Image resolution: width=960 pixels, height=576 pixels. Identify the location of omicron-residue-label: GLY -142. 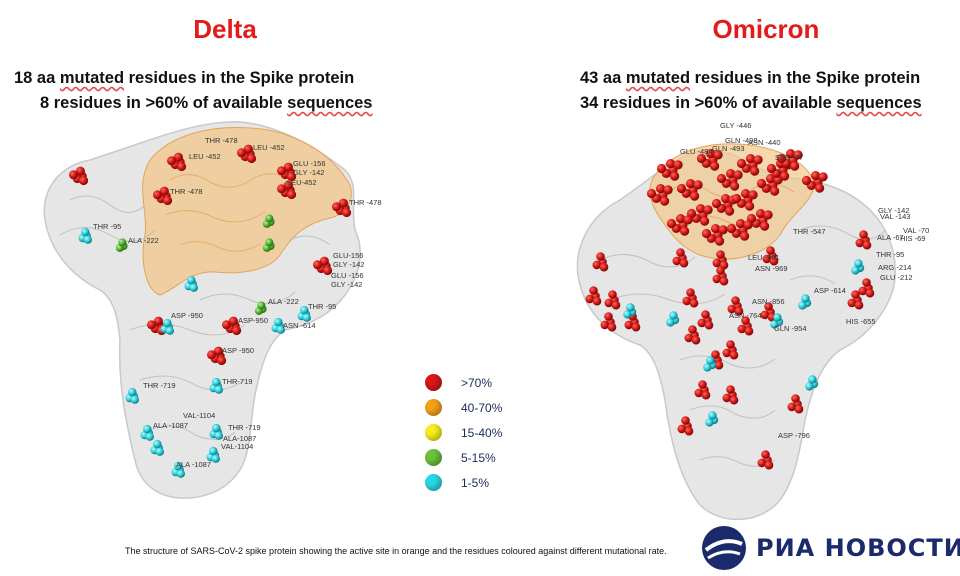
(893, 210).